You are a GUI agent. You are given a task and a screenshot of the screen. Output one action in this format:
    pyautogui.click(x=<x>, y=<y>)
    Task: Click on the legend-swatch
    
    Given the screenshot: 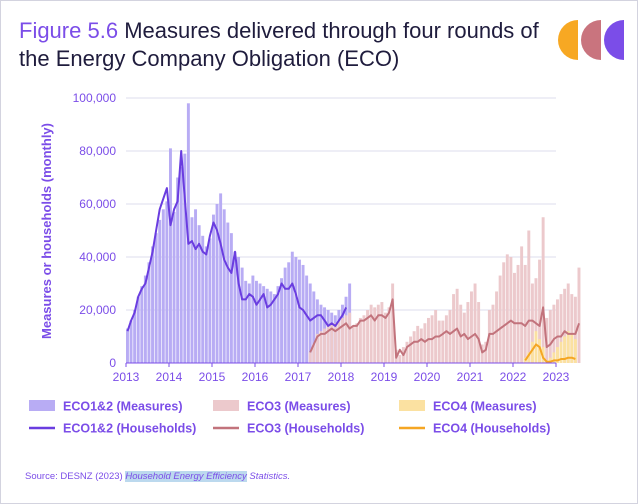 What is the action you would take?
    pyautogui.click(x=412, y=405)
    